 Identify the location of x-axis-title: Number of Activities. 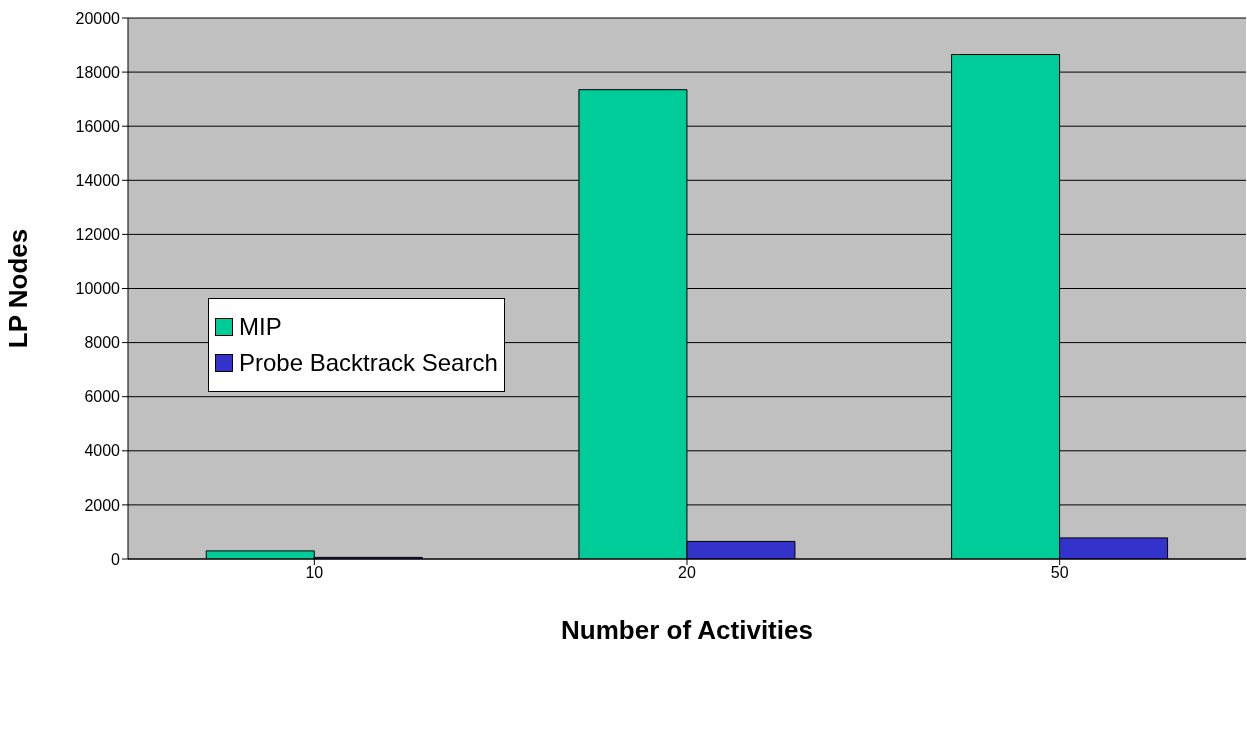
(687, 630).